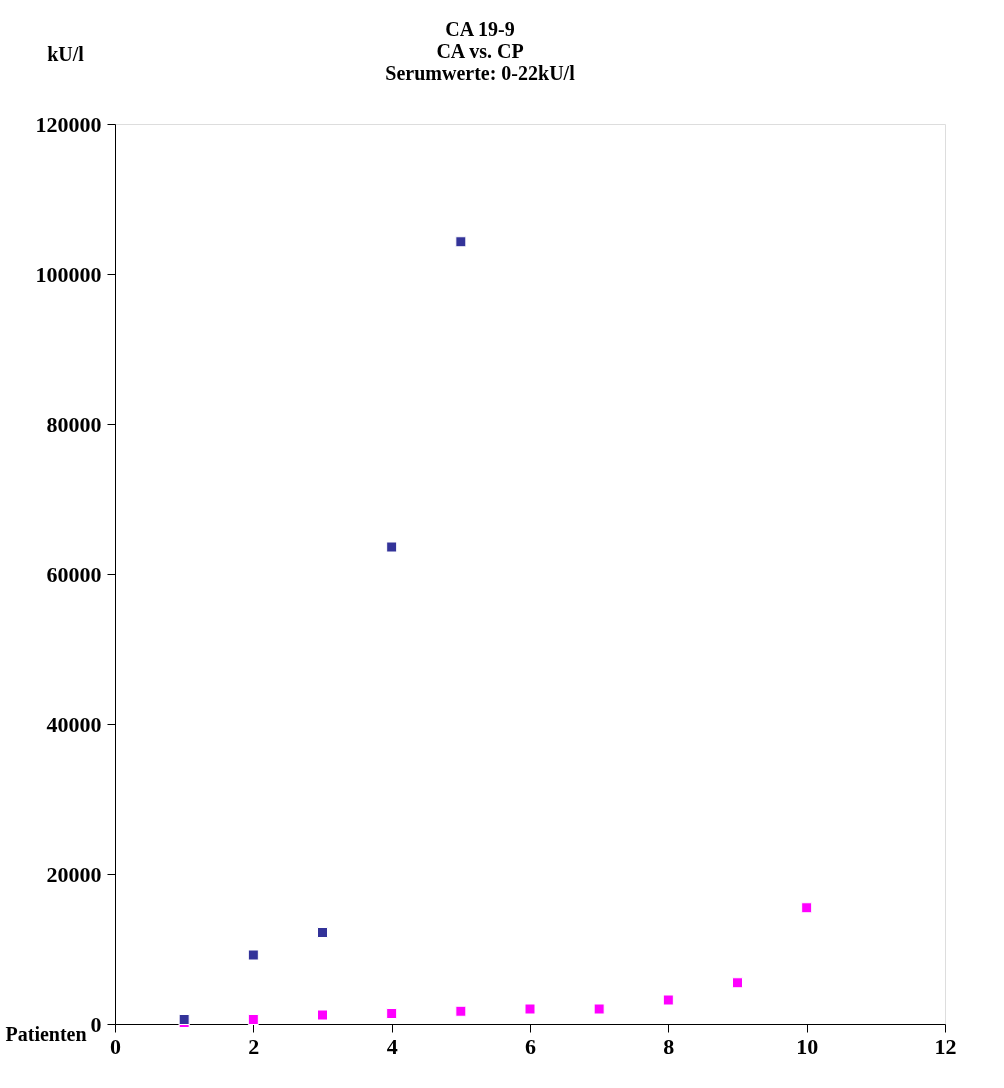  Describe the element at coordinates (66, 53) in the screenshot. I see `y-axis-title: kU/l` at that location.